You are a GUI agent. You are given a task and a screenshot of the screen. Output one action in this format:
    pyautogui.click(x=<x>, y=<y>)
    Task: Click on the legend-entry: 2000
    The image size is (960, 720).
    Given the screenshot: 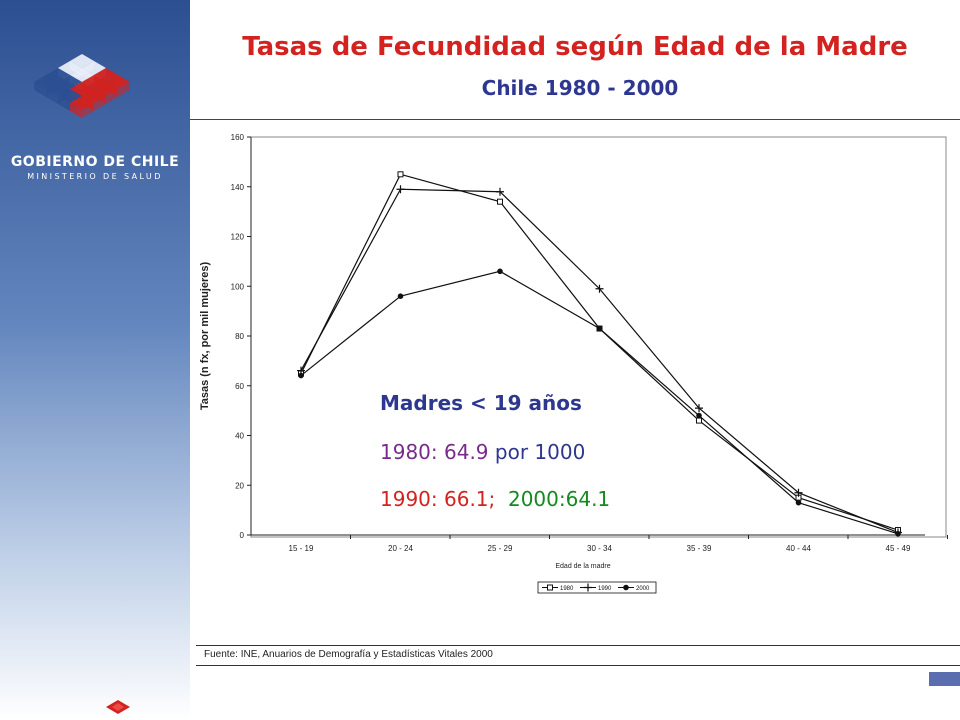 What is the action you would take?
    pyautogui.click(x=643, y=589)
    